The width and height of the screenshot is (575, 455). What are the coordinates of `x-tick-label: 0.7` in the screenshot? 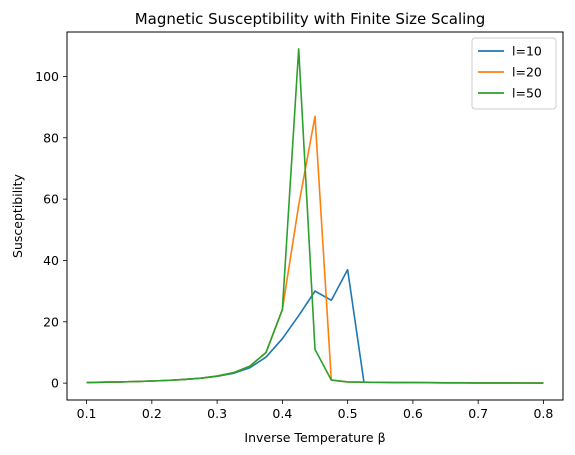 It's located at (478, 413).